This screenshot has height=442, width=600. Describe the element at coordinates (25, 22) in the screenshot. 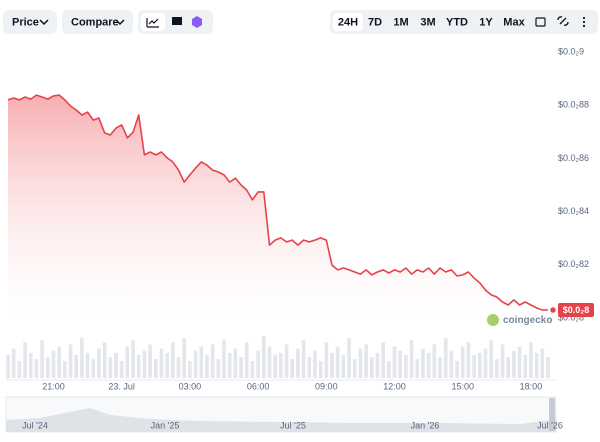

I see `price-label: Price` at that location.